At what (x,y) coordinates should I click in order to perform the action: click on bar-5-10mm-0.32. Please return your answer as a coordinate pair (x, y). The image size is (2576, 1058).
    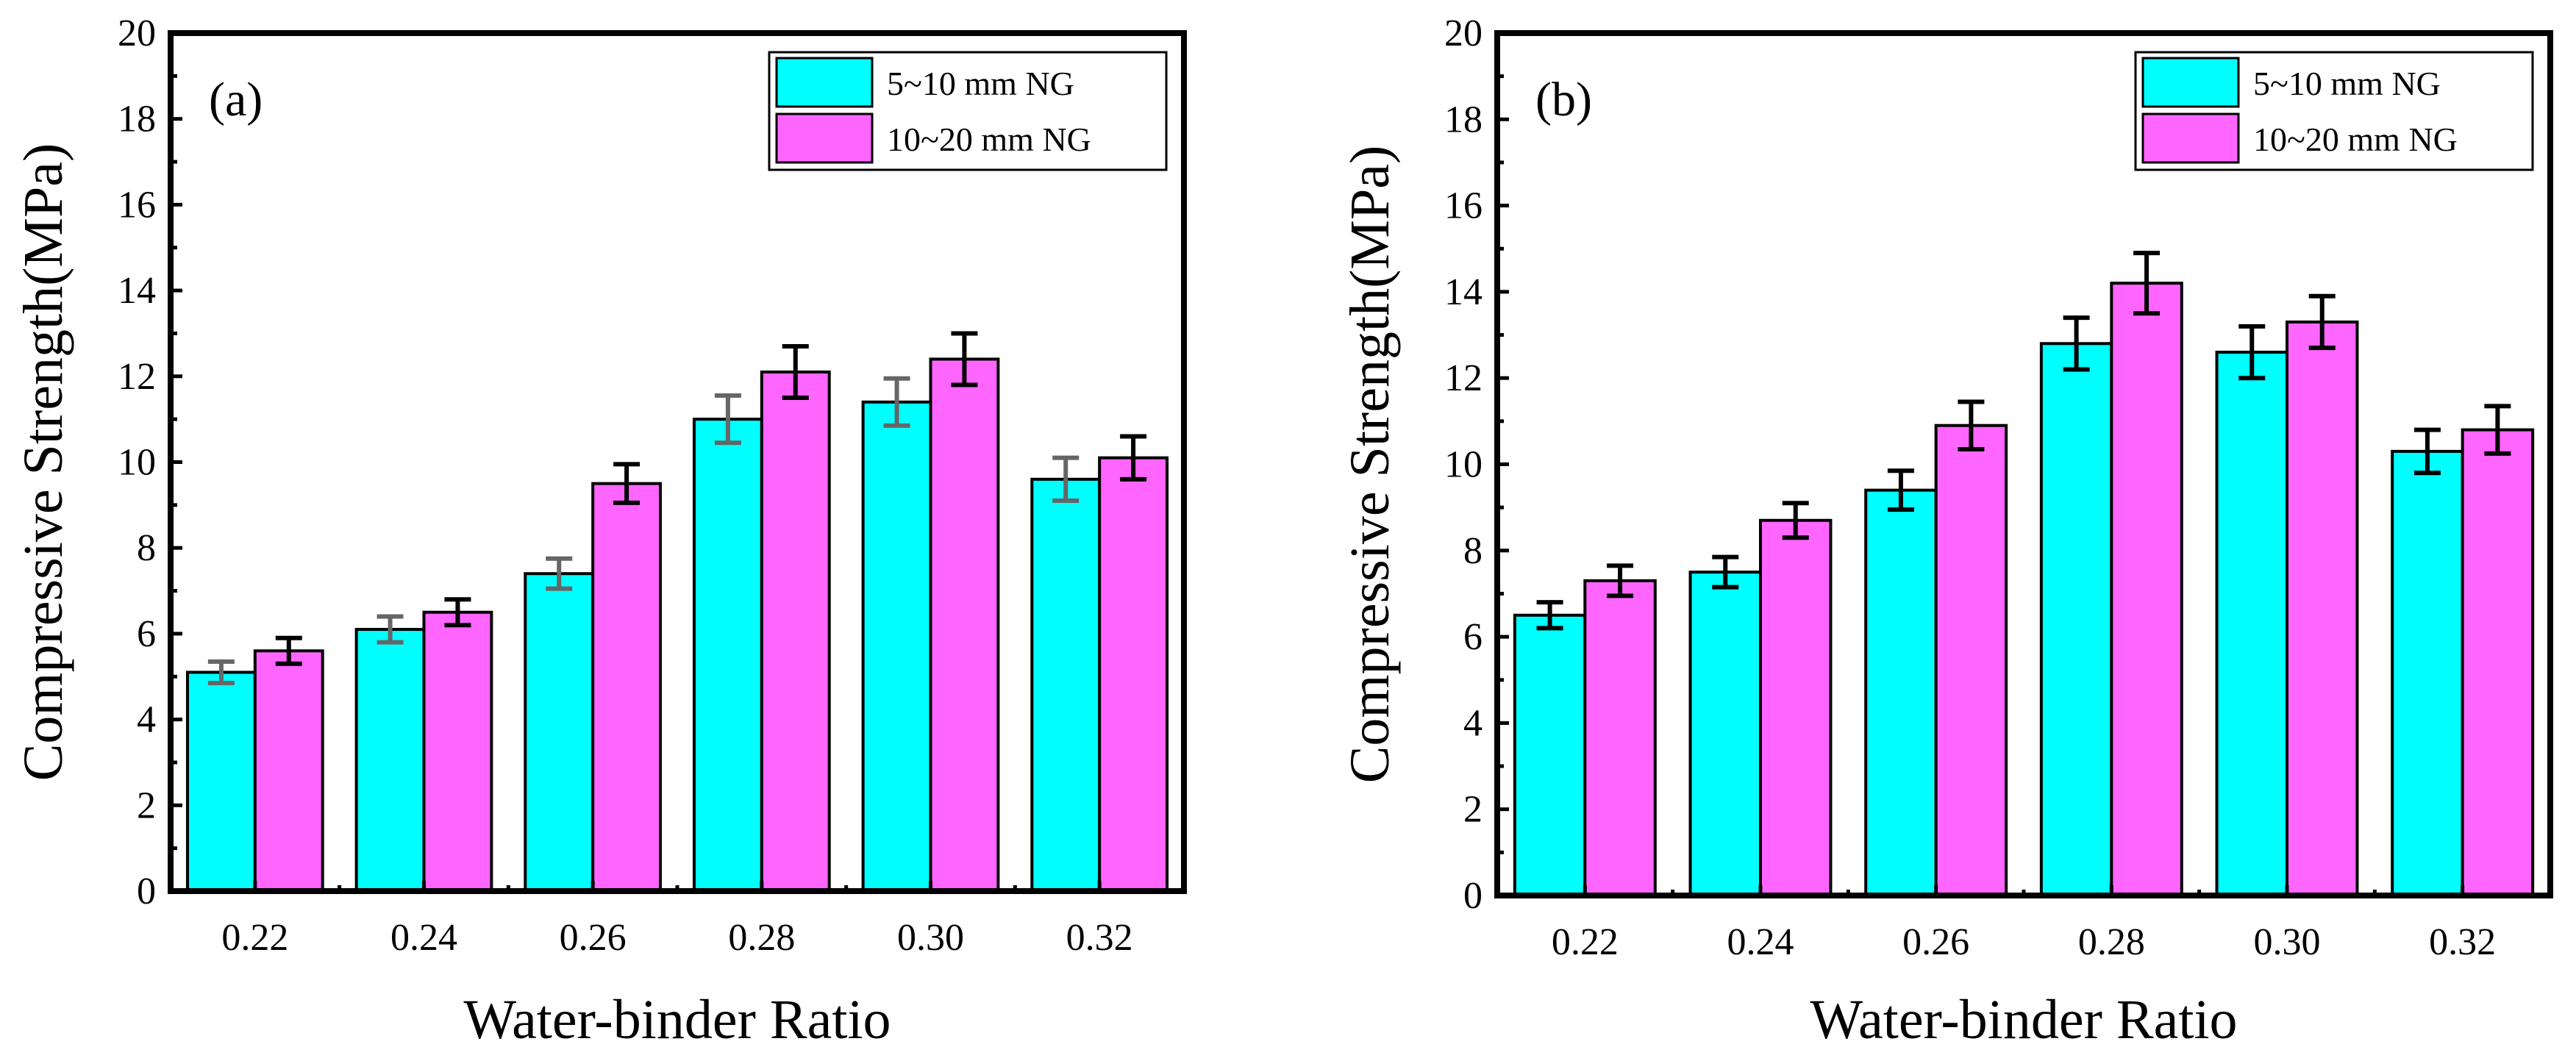
    Looking at the image, I should click on (1066, 685).